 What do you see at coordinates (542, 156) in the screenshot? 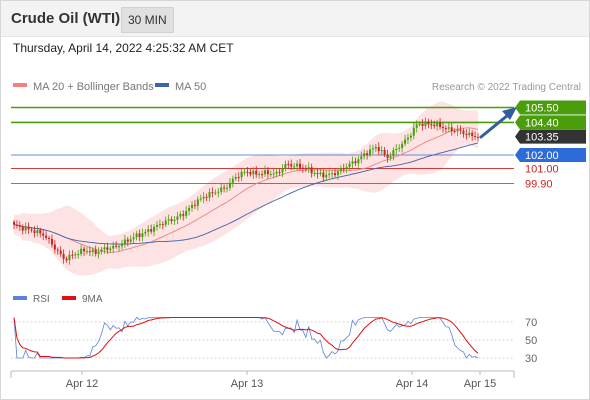
I see `svg-text: 102.00` at bounding box center [542, 156].